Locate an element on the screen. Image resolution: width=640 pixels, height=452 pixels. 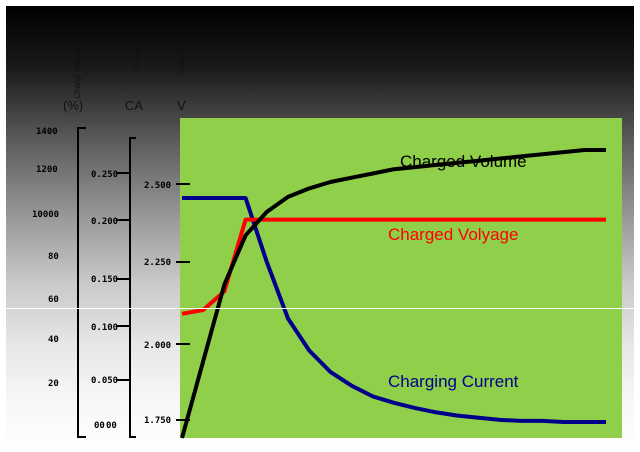
tick-current-1: 0.200 is located at coordinates (104, 222).